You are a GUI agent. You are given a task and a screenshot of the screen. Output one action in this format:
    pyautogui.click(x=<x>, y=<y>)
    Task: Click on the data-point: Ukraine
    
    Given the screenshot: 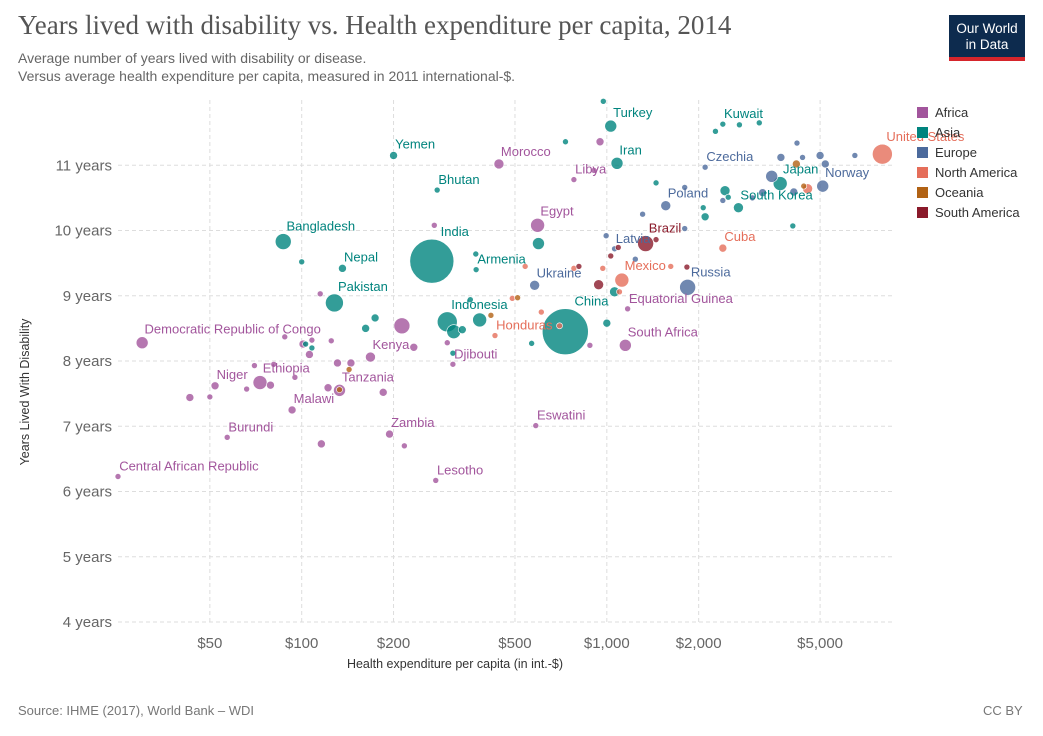 What is the action you would take?
    pyautogui.click(x=534, y=285)
    